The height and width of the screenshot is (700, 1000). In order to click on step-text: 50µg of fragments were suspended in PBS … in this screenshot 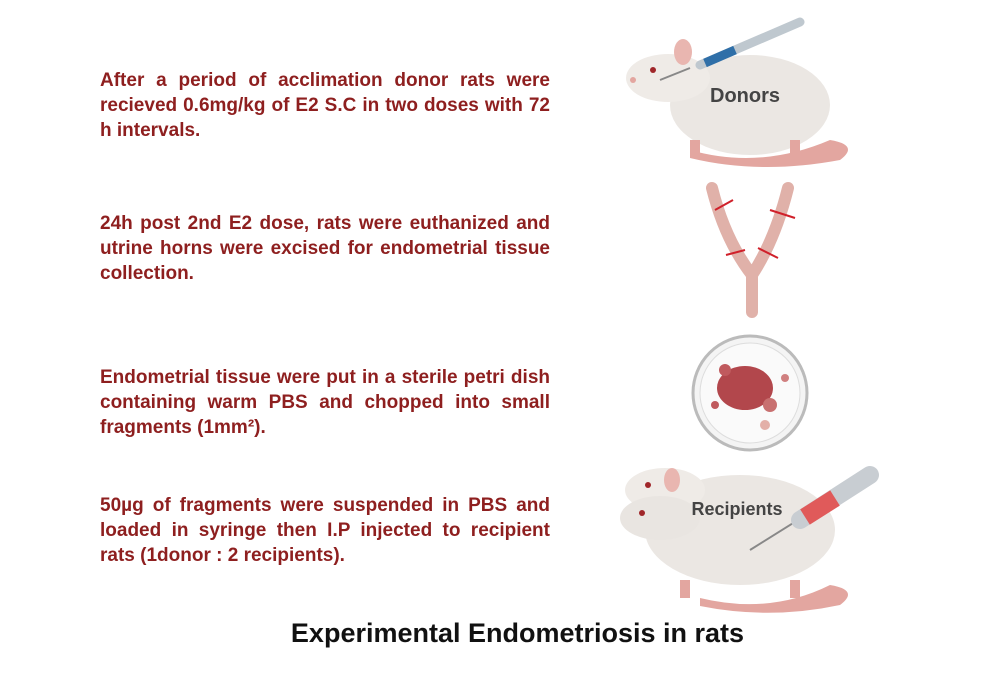, I will do `click(325, 530)`.